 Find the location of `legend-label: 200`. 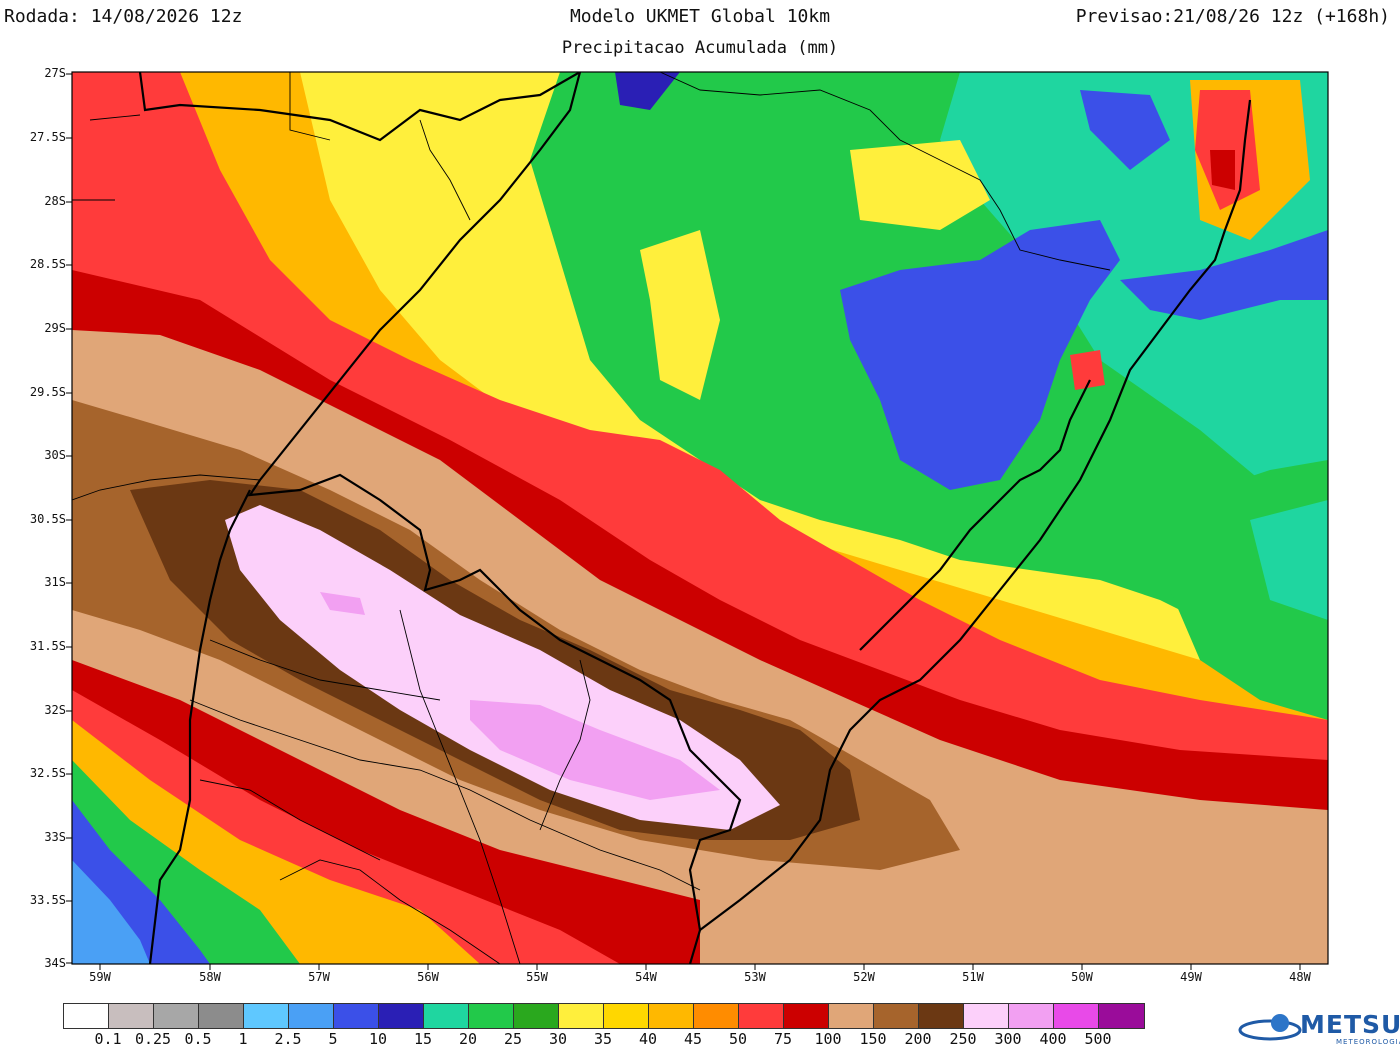

legend-label: 200 is located at coordinates (918, 1039).